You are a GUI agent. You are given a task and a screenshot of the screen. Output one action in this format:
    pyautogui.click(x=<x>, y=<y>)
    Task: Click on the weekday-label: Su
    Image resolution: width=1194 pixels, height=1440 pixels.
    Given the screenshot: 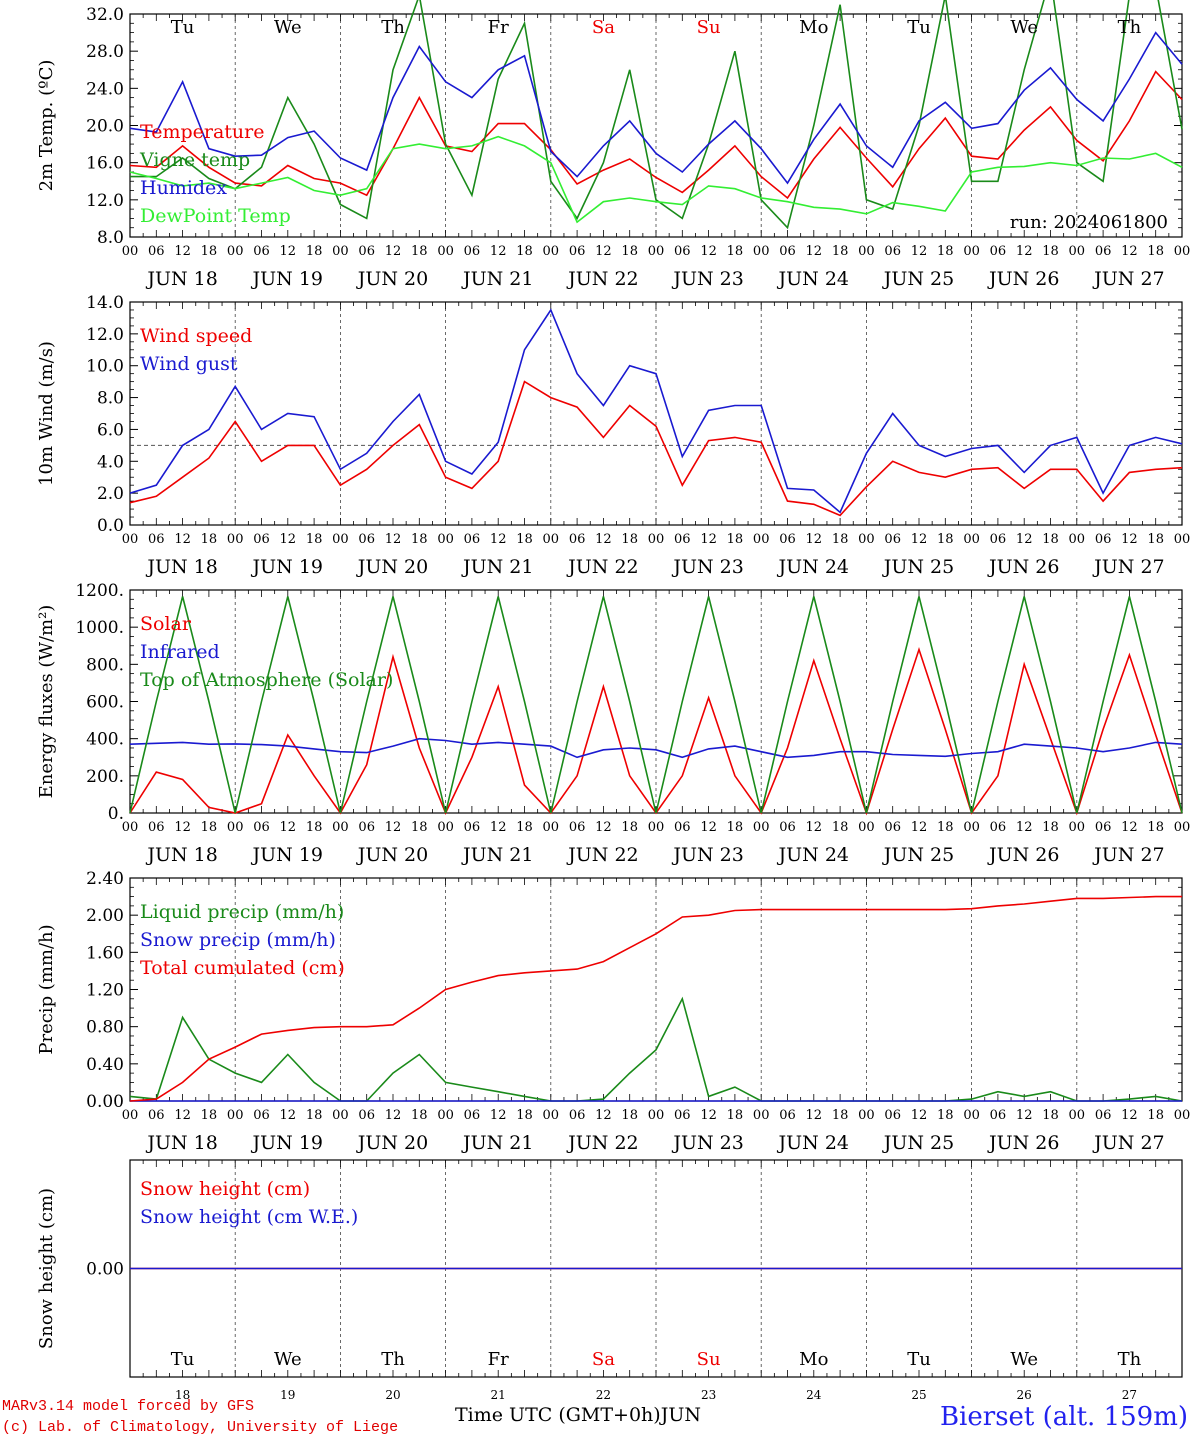 What is the action you would take?
    pyautogui.click(x=709, y=1359)
    